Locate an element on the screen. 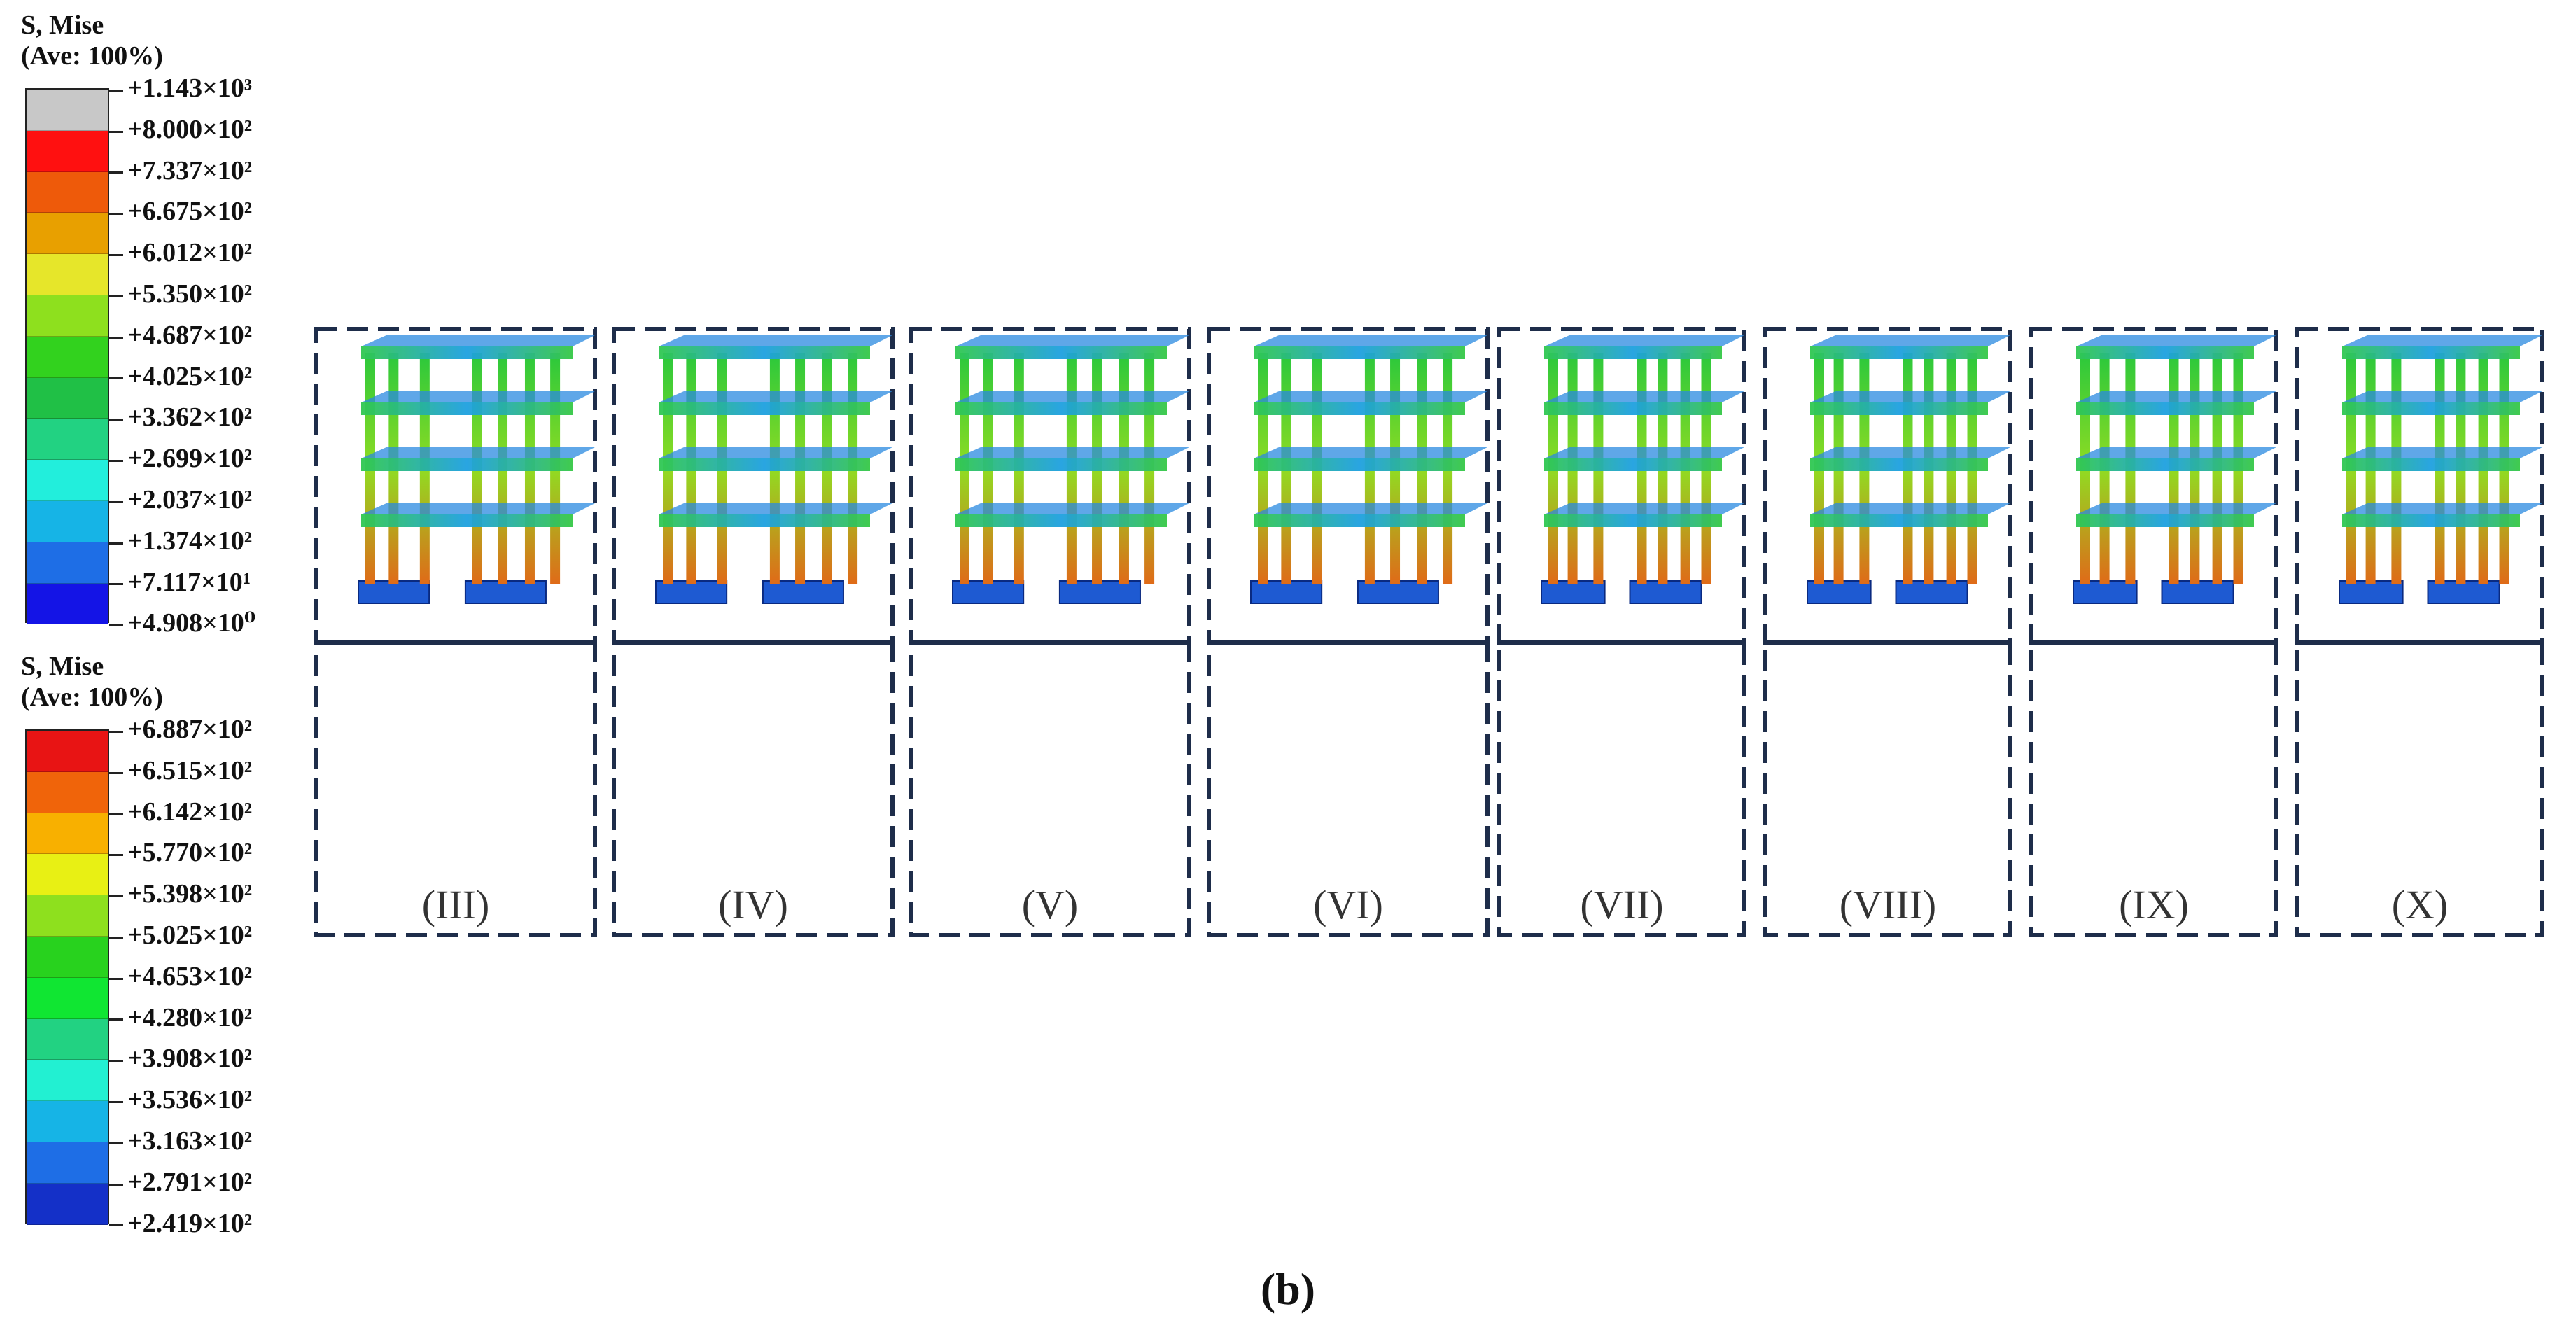  case-label: (X) is located at coordinates (2420, 904).